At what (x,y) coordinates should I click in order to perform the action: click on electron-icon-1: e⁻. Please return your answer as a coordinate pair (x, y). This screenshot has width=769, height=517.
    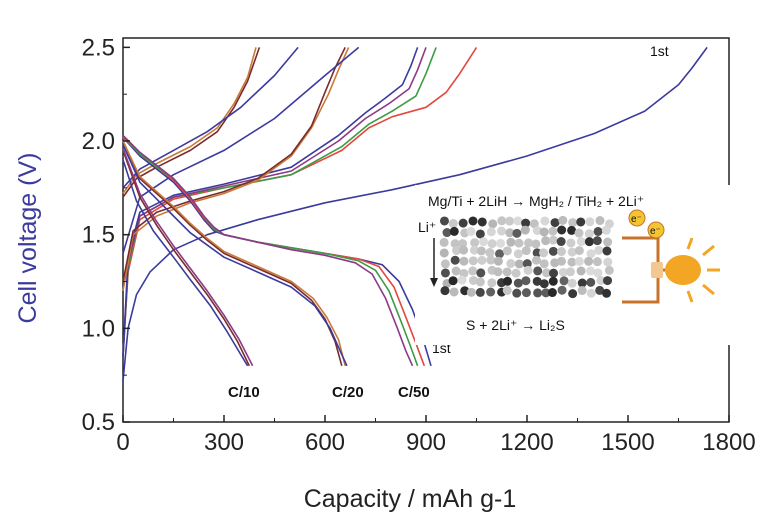
    Looking at the image, I should click on (637, 218).